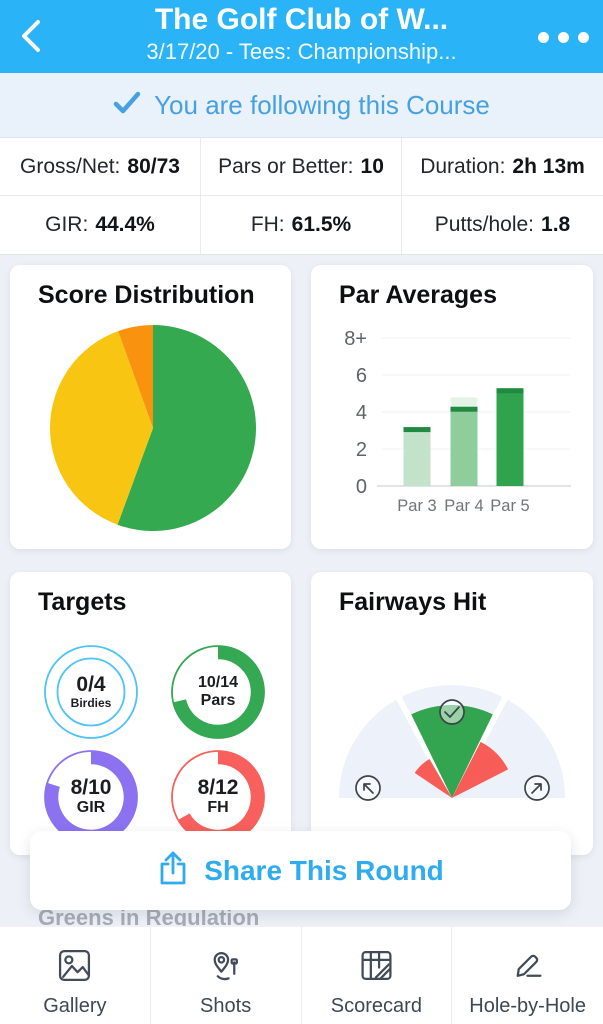  What do you see at coordinates (321, 224) in the screenshot?
I see `stat-value: 61.5%` at bounding box center [321, 224].